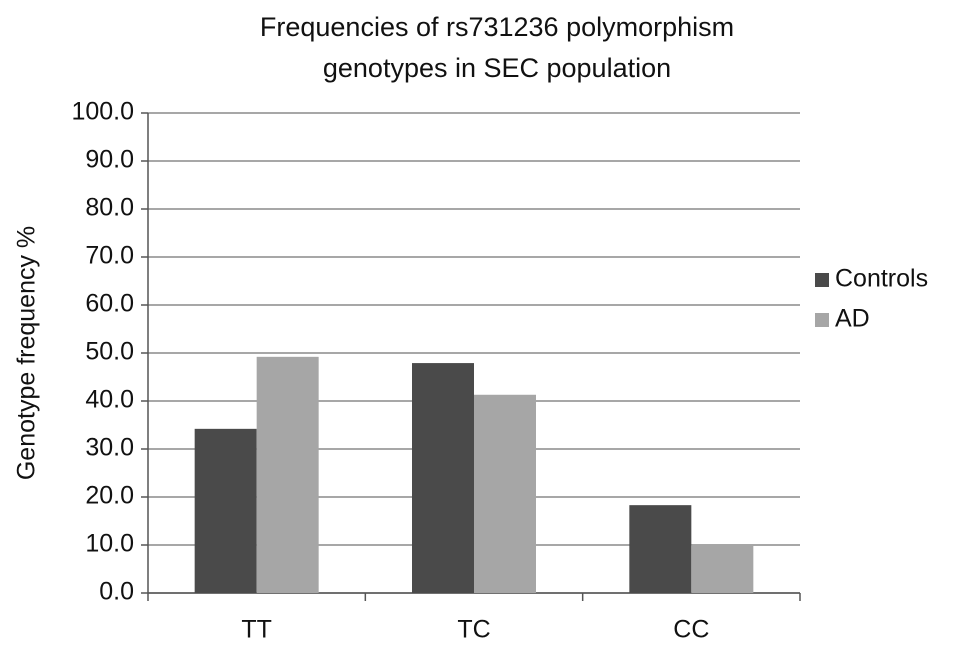 This screenshot has height=651, width=969. I want to click on legend-label: AD, so click(852, 319).